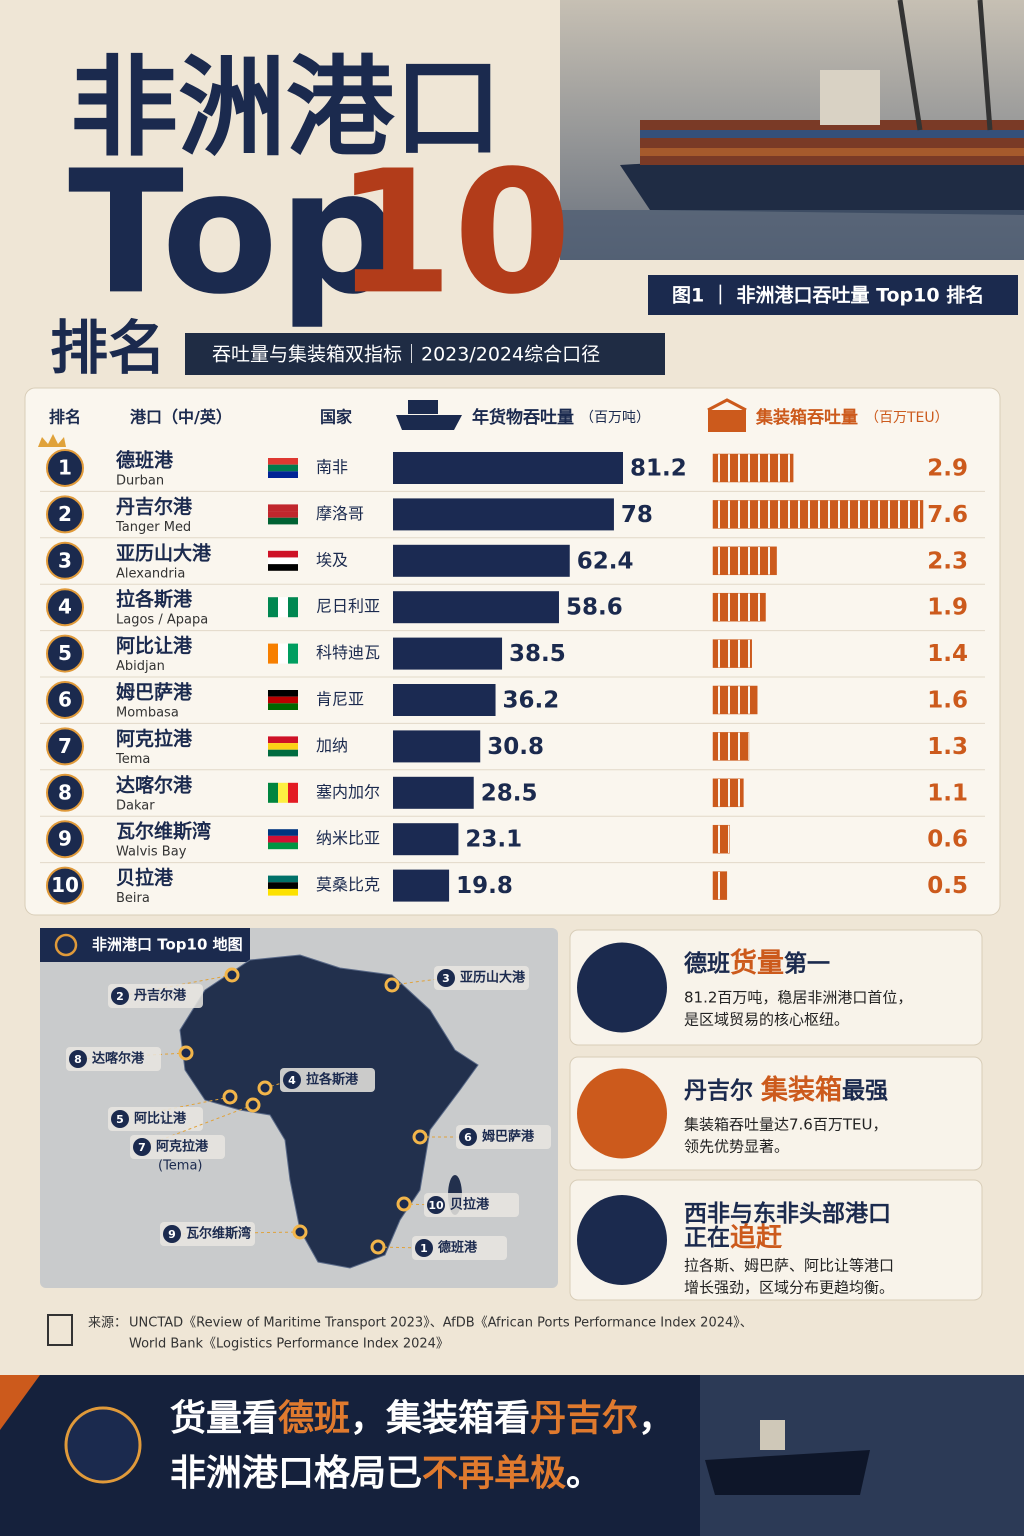 Image resolution: width=1024 pixels, height=1536 pixels. What do you see at coordinates (594, 608) in the screenshot?
I see `cargo-value: 58.6` at bounding box center [594, 608].